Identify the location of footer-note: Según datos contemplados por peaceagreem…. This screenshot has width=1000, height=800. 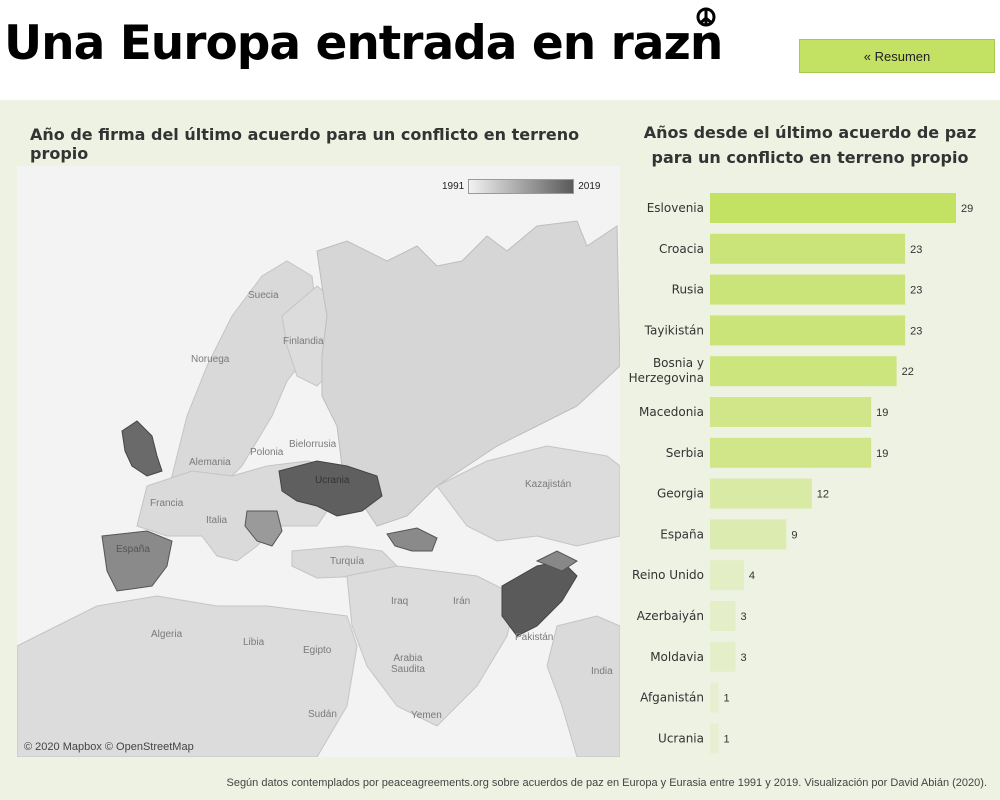
(606, 783).